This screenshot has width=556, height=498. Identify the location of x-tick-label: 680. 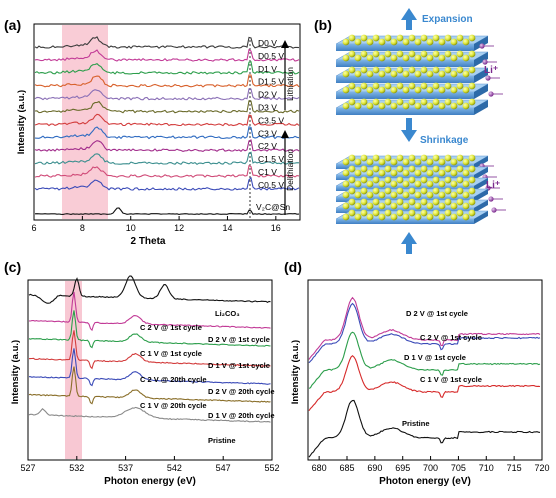
(319, 468).